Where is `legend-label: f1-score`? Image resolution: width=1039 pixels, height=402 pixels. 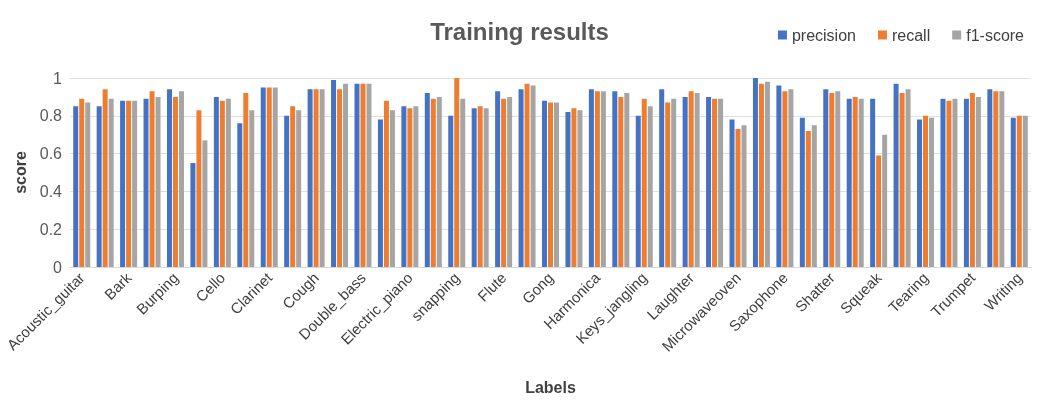
legend-label: f1-score is located at coordinates (995, 35).